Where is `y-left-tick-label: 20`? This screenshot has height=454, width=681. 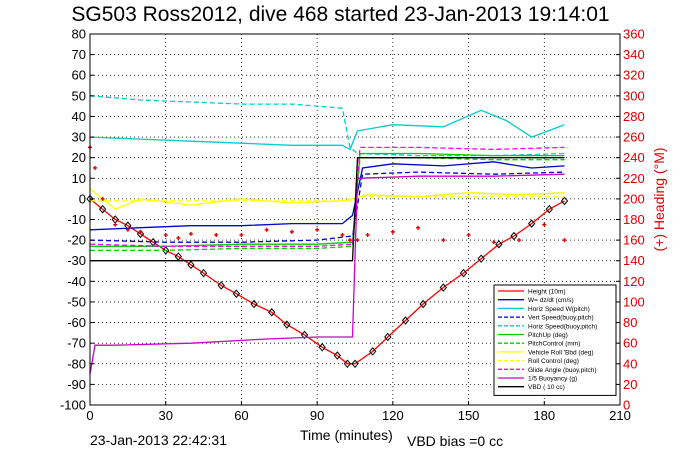 y-left-tick-label: 20 is located at coordinates (79, 157).